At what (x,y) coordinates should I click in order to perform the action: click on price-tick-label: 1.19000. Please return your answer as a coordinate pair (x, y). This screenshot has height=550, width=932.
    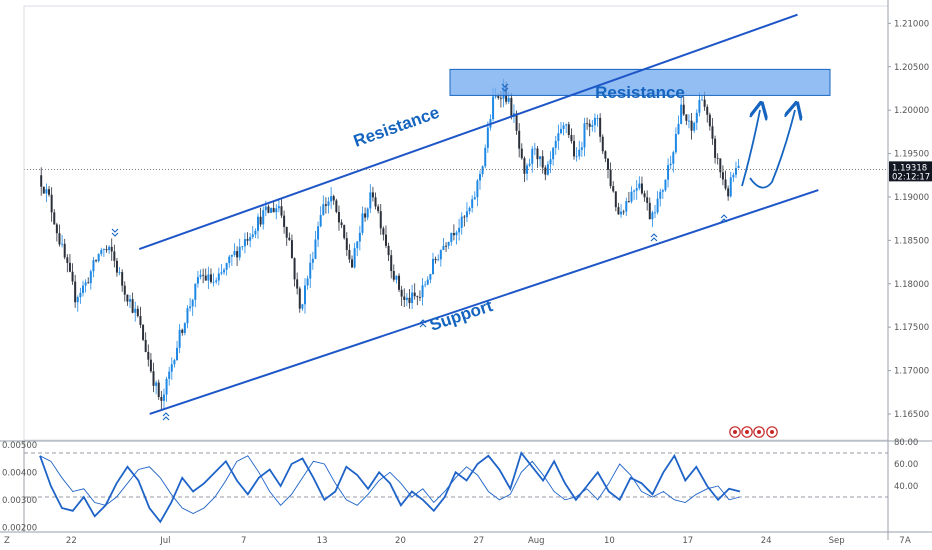
    Looking at the image, I should click on (911, 198).